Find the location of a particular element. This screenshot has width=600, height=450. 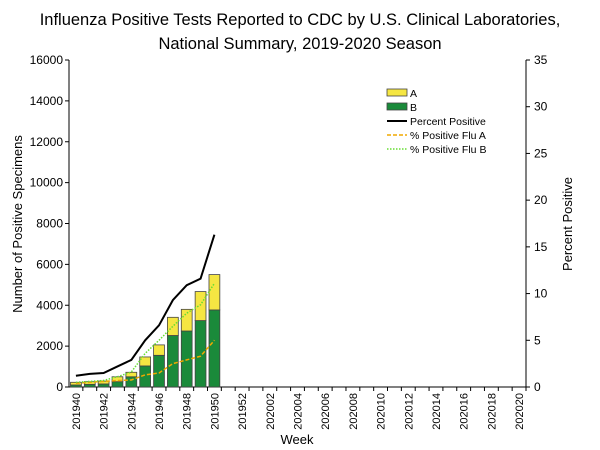

x-tick-label: 202020 is located at coordinates (520, 411).